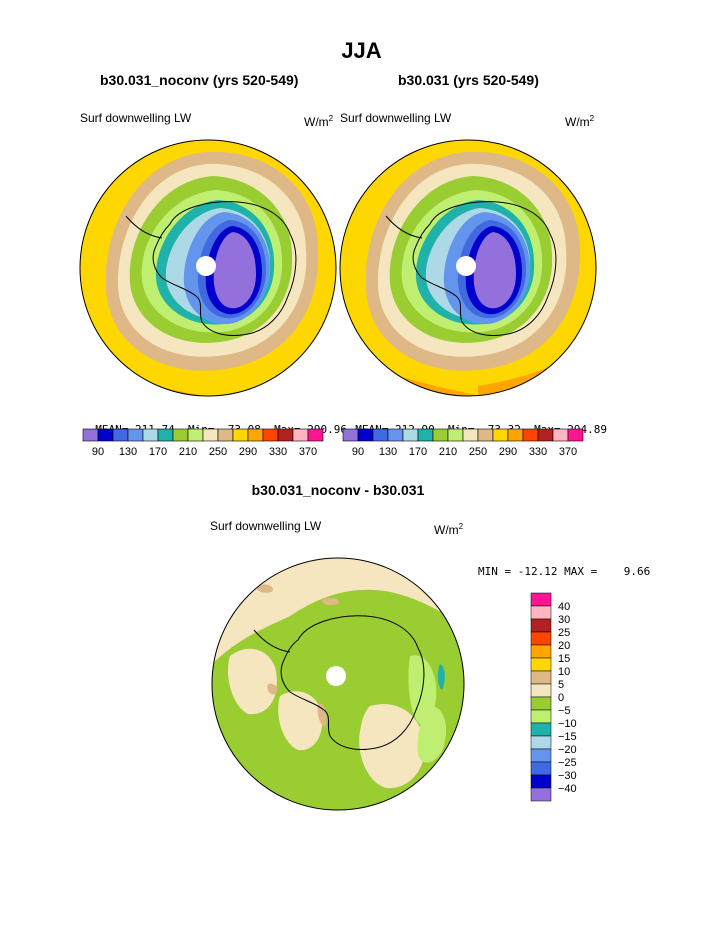 Image resolution: width=723 pixels, height=935 pixels. I want to click on season-title: JJA, so click(361, 50).